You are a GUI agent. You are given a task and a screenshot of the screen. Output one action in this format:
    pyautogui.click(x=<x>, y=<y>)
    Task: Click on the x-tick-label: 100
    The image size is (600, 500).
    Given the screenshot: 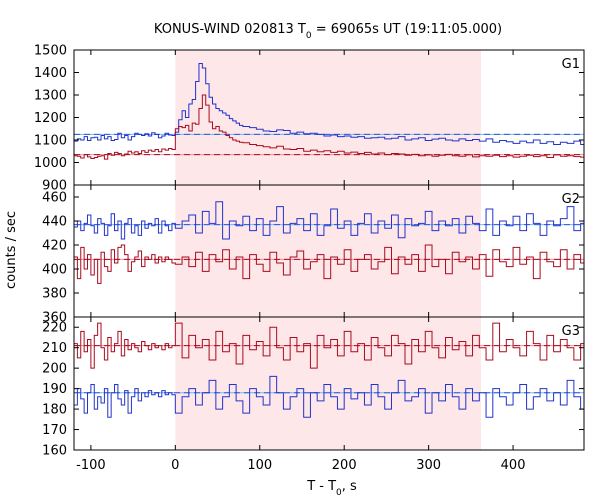 What is the action you would take?
    pyautogui.click(x=259, y=465)
    